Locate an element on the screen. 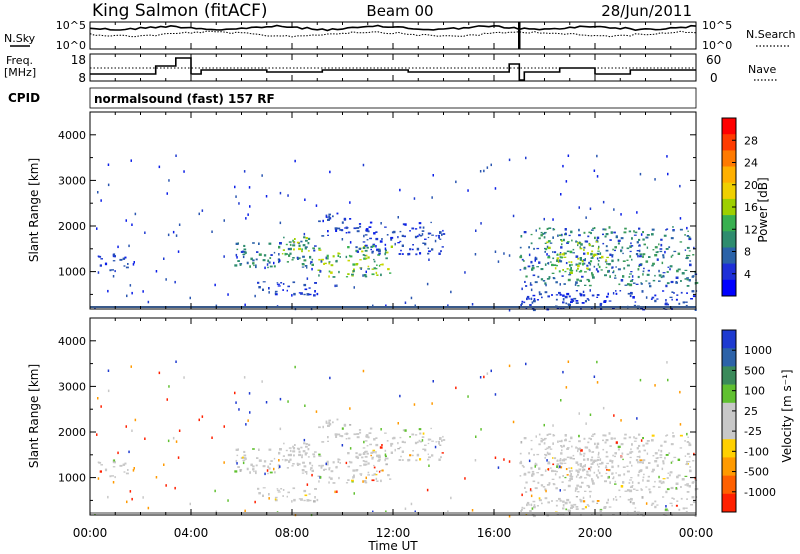 The image size is (800, 554). velocity-cbar-tick-label: -500 is located at coordinates (756, 472).